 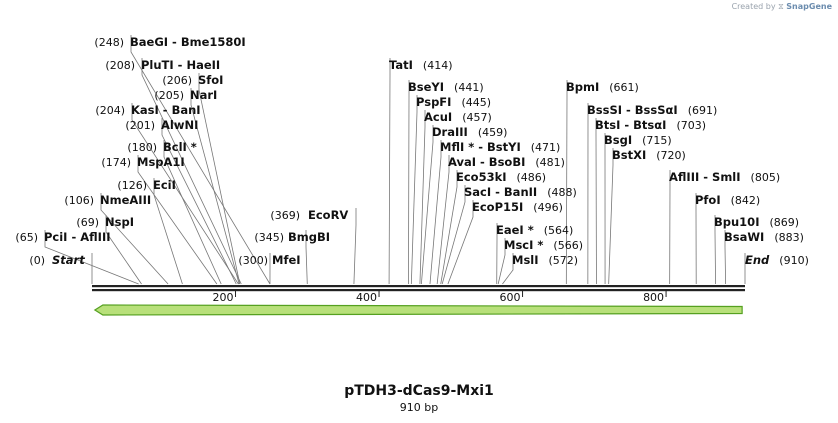 What do you see at coordinates (562, 192) in the screenshot?
I see `site-position-saci-banii: (488)` at bounding box center [562, 192].